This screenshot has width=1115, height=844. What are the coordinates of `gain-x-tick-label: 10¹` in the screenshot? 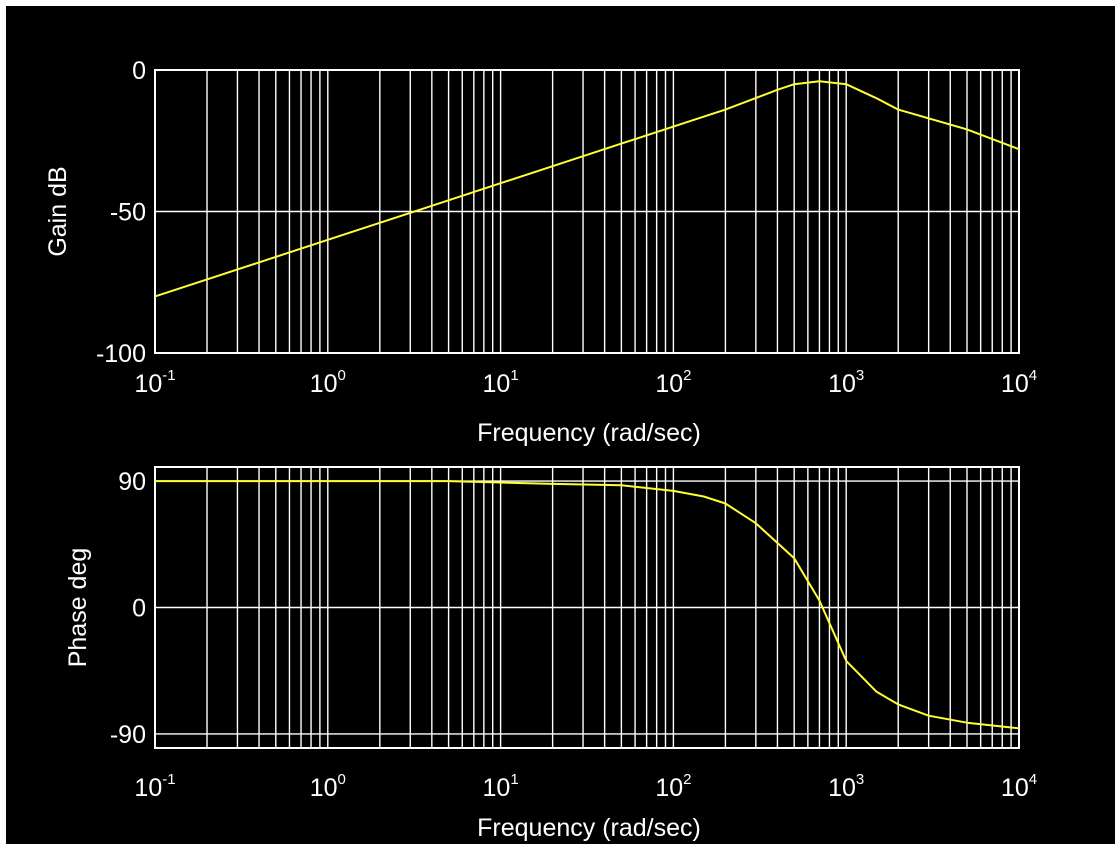 It's located at (501, 382).